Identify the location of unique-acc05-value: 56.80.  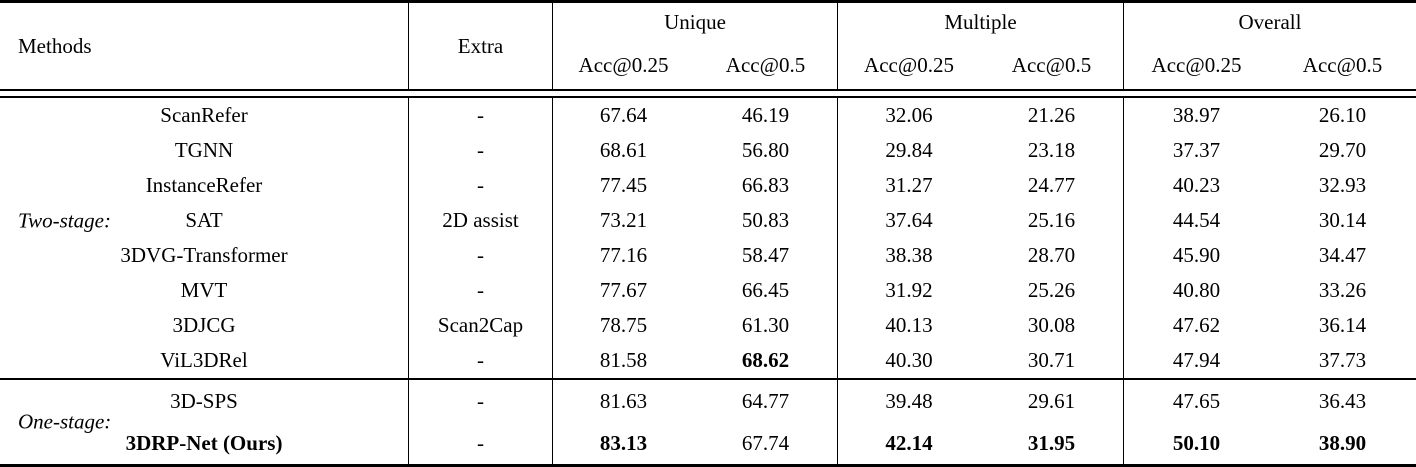
(765, 150).